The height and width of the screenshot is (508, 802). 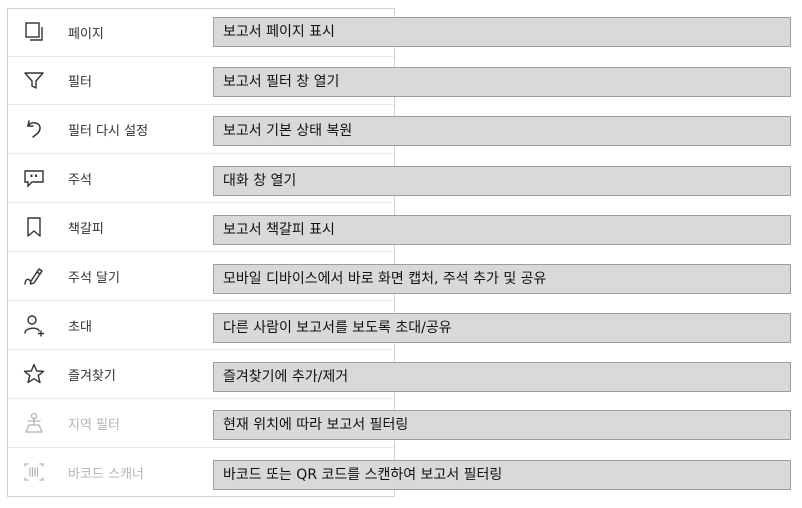 What do you see at coordinates (86, 34) in the screenshot?
I see `menu-item-label: 페이지` at bounding box center [86, 34].